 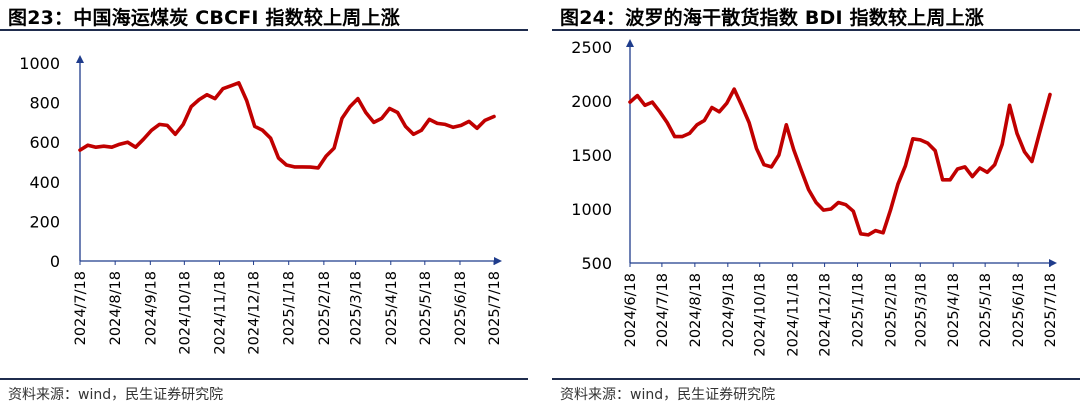 I want to click on y-tick-label: 1500, so click(x=591, y=155).